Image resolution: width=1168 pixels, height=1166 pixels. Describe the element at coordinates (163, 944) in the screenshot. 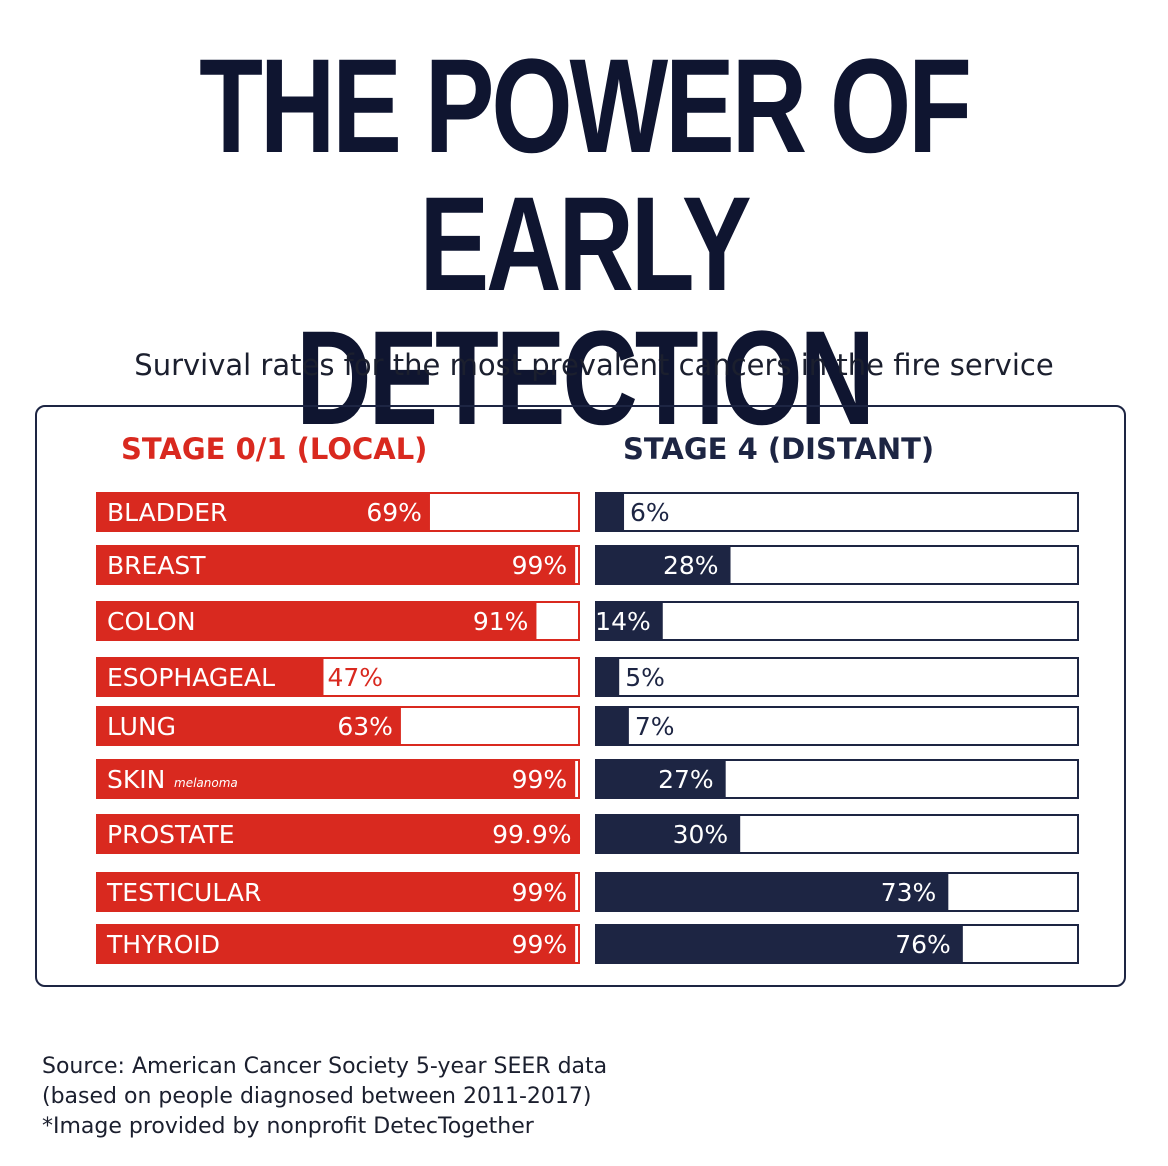

I see `category-label-thyroid: THYROID` at that location.